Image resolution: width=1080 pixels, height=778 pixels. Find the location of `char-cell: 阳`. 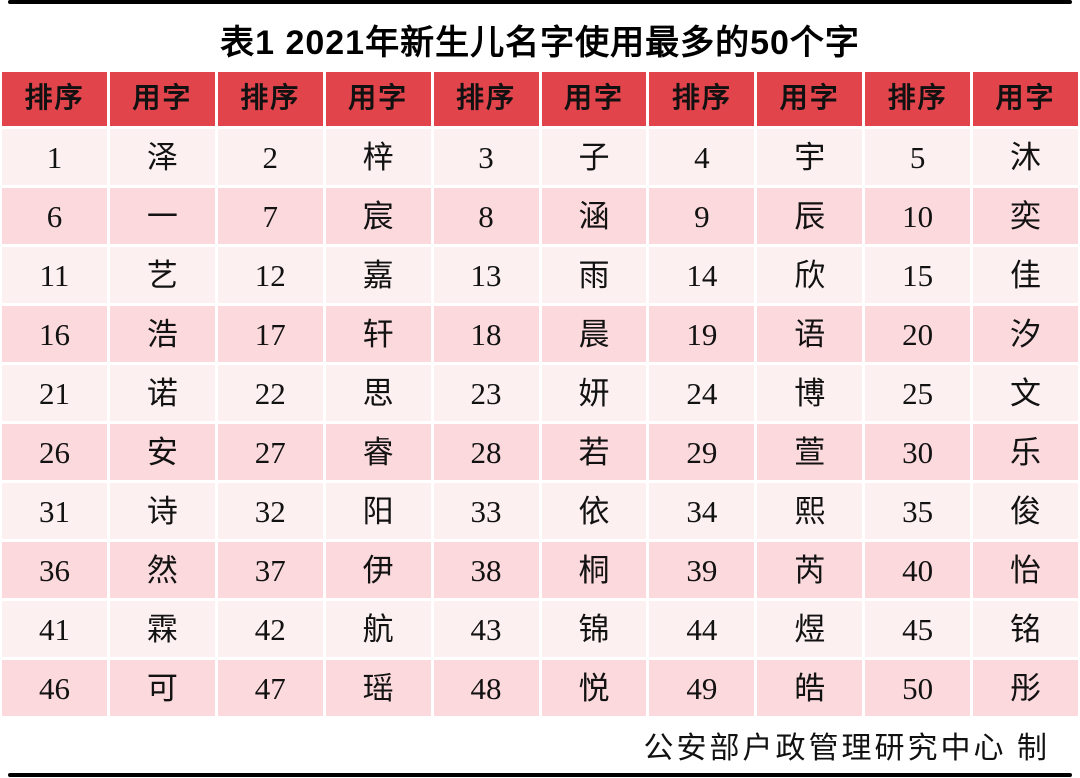

char-cell: 阳 is located at coordinates (378, 511).